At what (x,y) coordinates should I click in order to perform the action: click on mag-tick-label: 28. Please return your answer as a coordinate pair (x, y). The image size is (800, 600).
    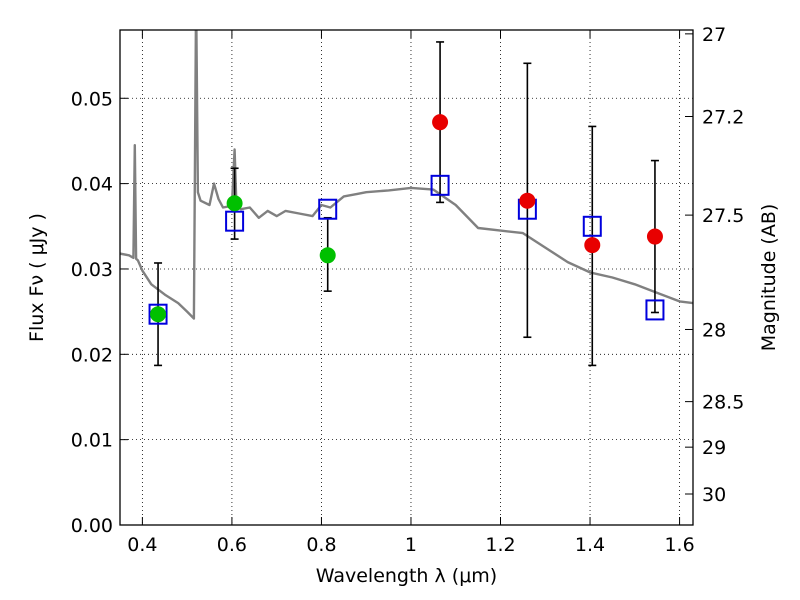
    Looking at the image, I should click on (714, 330).